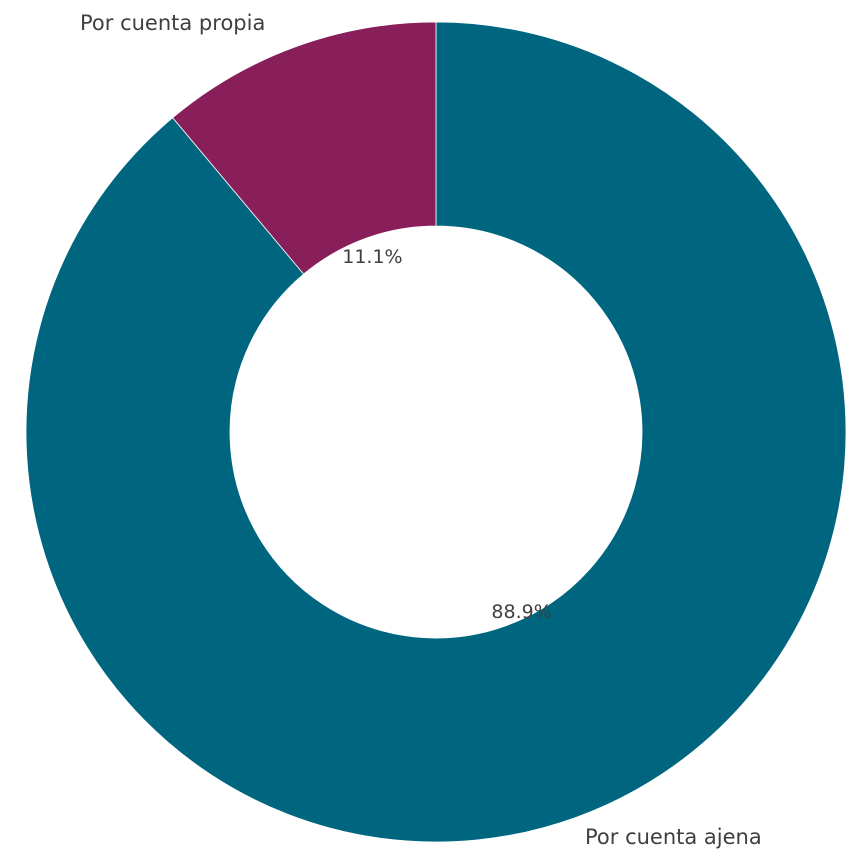  Describe the element at coordinates (521, 612) in the screenshot. I see `value-label-por-cuenta-ajena: 88.9%` at that location.